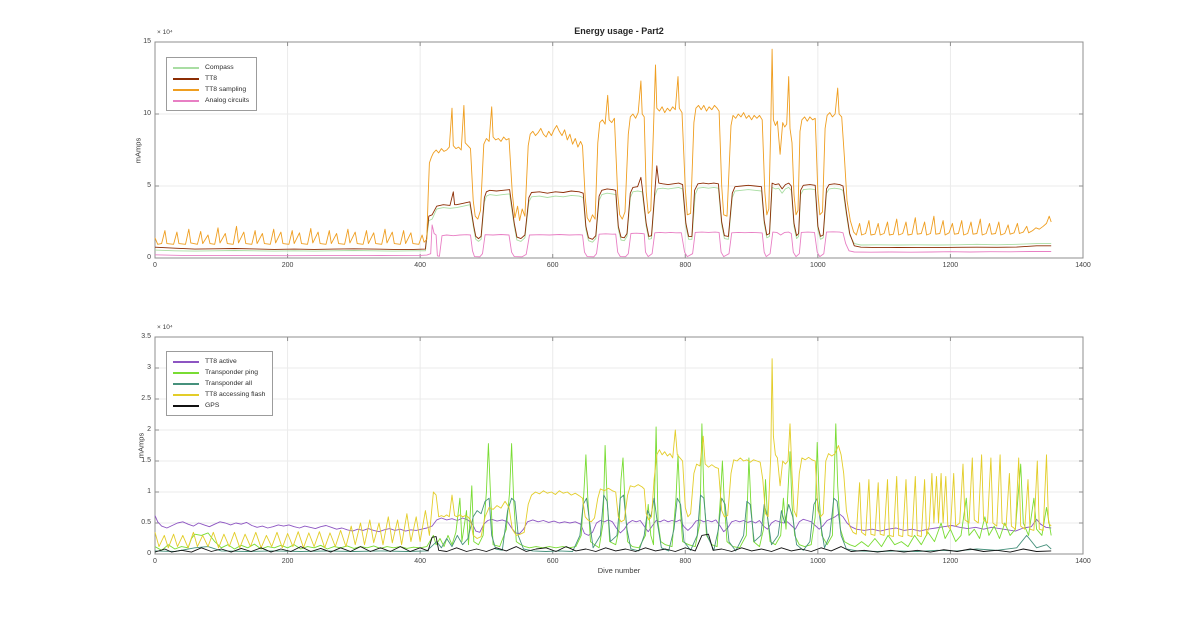 The width and height of the screenshot is (1200, 622). Describe the element at coordinates (165, 327) in the screenshot. I see `bottom-y-axis-exponent: × 10⁴` at that location.